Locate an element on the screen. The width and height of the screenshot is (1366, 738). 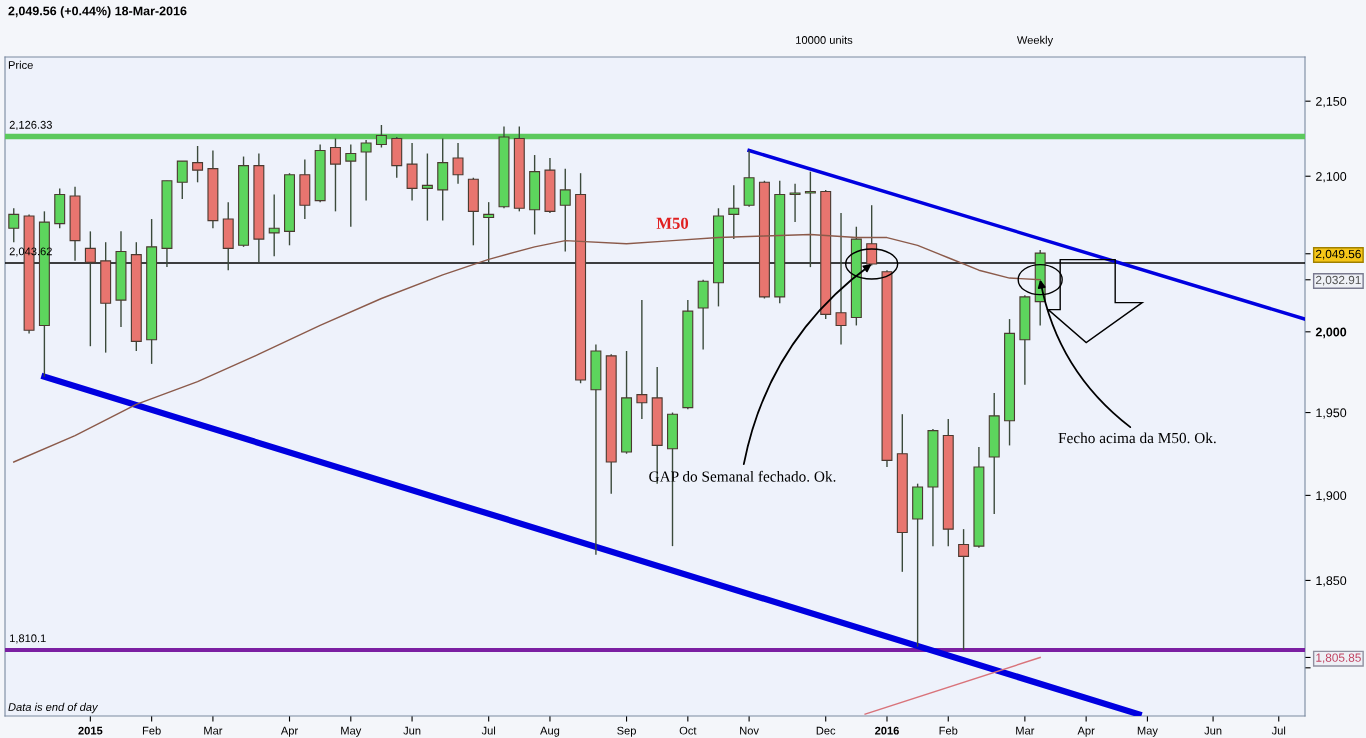
ref-line-label: 1,810.1 is located at coordinates (28, 639).